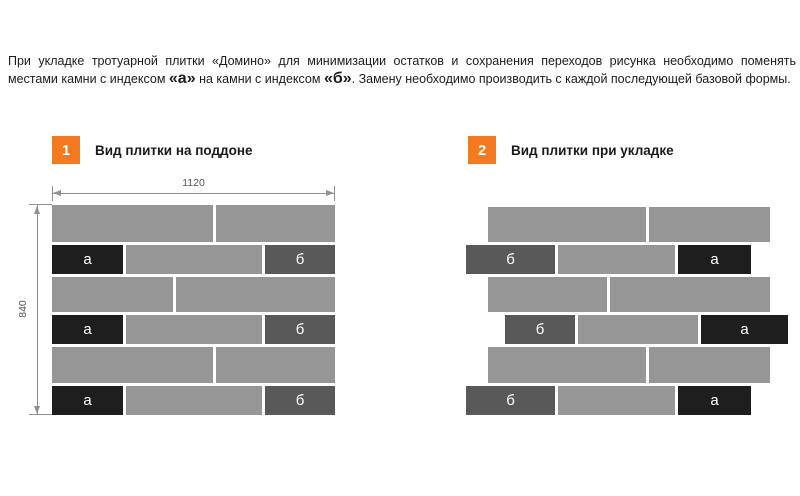 The height and width of the screenshot is (496, 800). Describe the element at coordinates (330, 193) in the screenshot. I see `arrow-right-icon` at that location.